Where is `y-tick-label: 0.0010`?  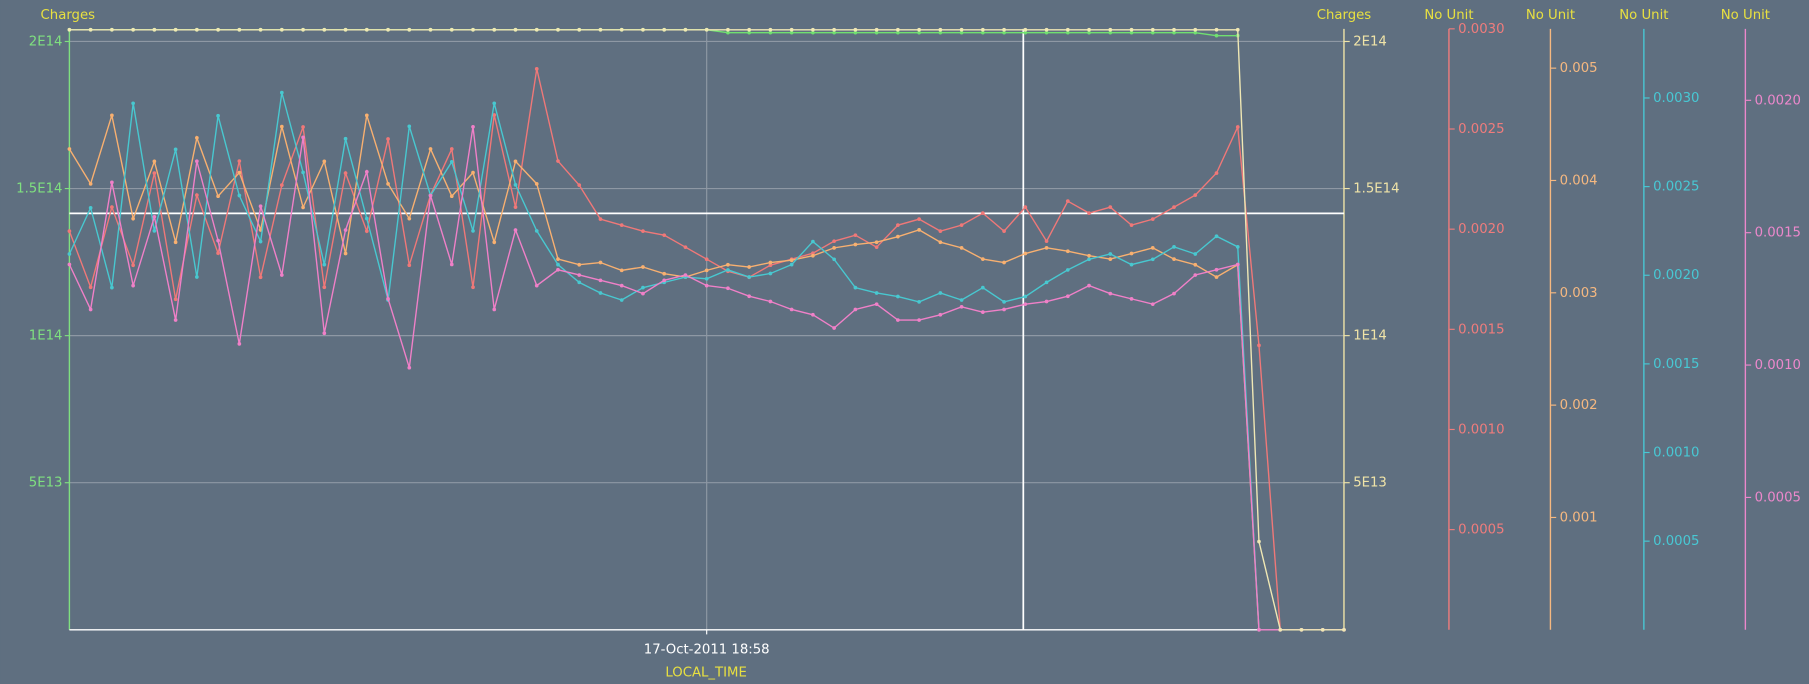
y-tick-label: 0.0010 is located at coordinates (1481, 429).